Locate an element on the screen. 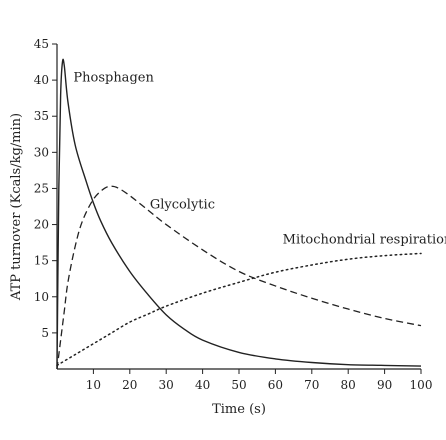 Image resolution: width=446 pixels, height=440 pixels. y-tick-label: 25 is located at coordinates (41, 188).